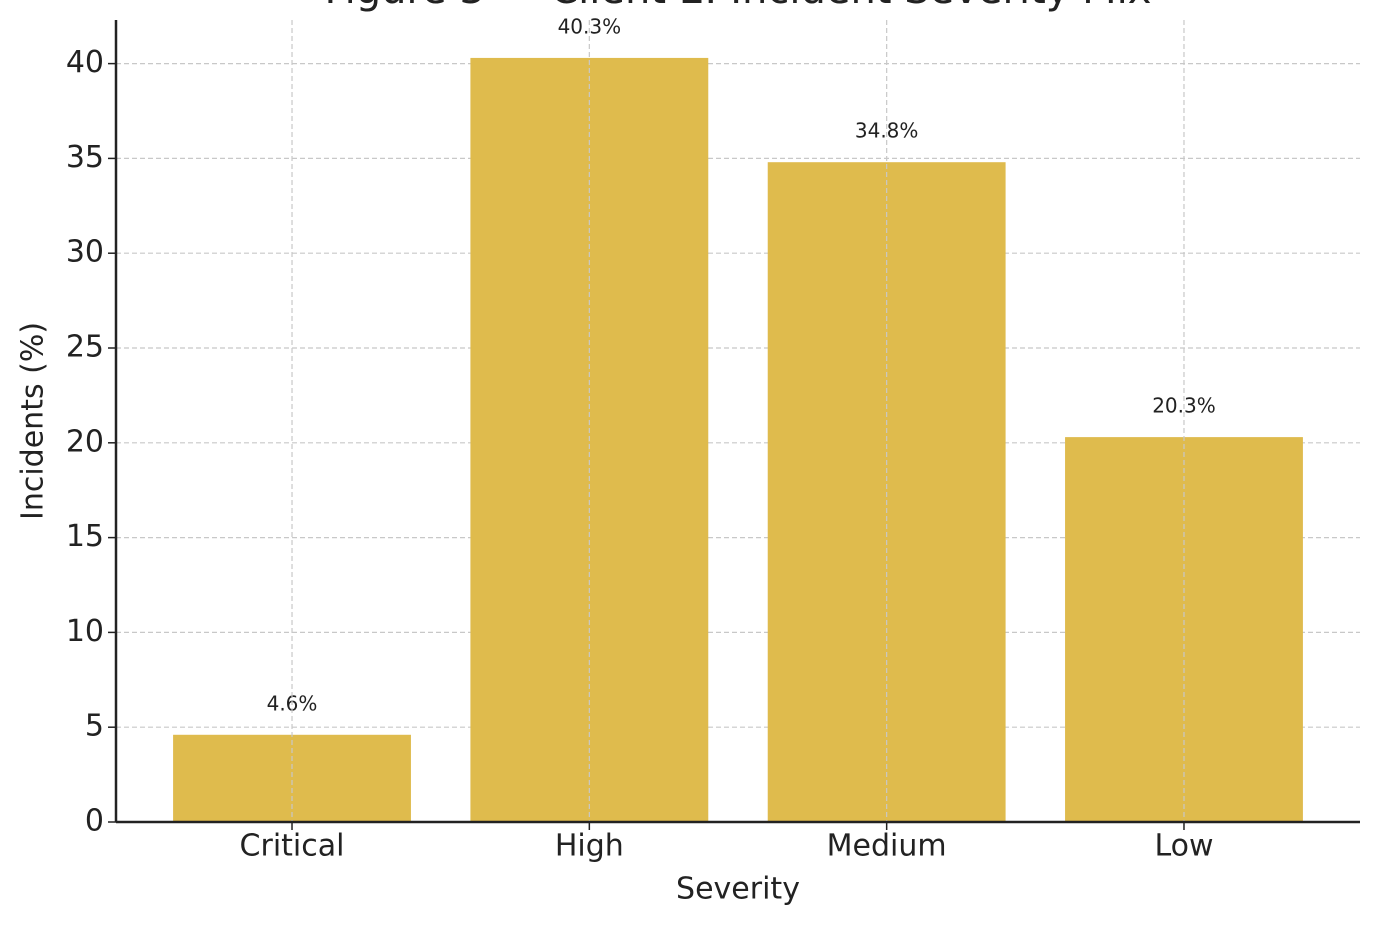 Image resolution: width=1380 pixels, height=929 pixels. Describe the element at coordinates (94, 726) in the screenshot. I see `y-tick-label: 5` at that location.